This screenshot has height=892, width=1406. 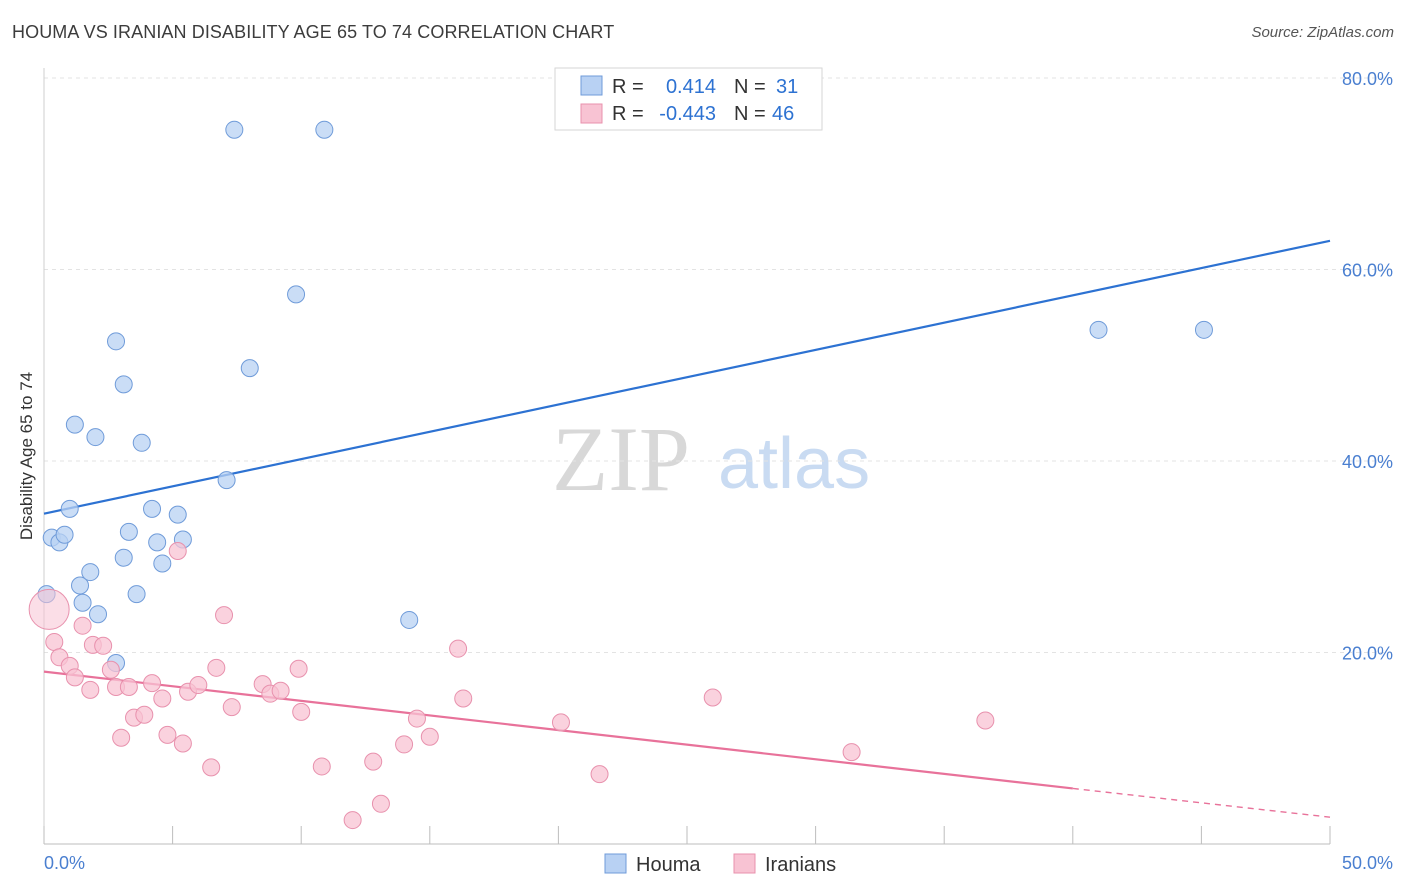 I want to click on legend-iranians-r-label: R =, so click(x=628, y=114).